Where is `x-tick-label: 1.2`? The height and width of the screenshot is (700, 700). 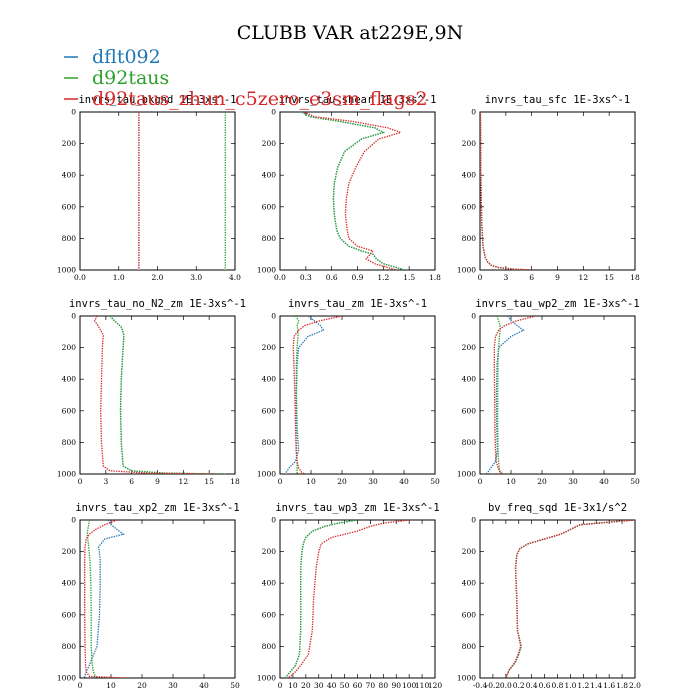
x-tick-label: 1.2 is located at coordinates (583, 685).